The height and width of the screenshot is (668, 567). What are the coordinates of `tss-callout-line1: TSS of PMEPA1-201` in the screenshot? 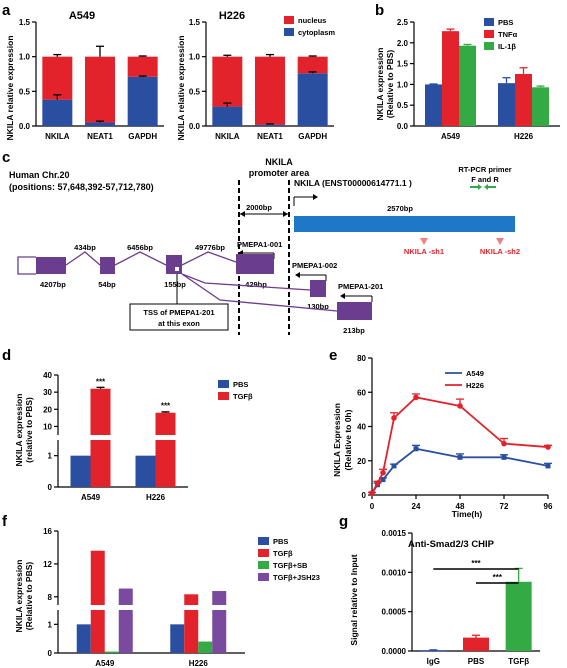 It's located at (178, 312).